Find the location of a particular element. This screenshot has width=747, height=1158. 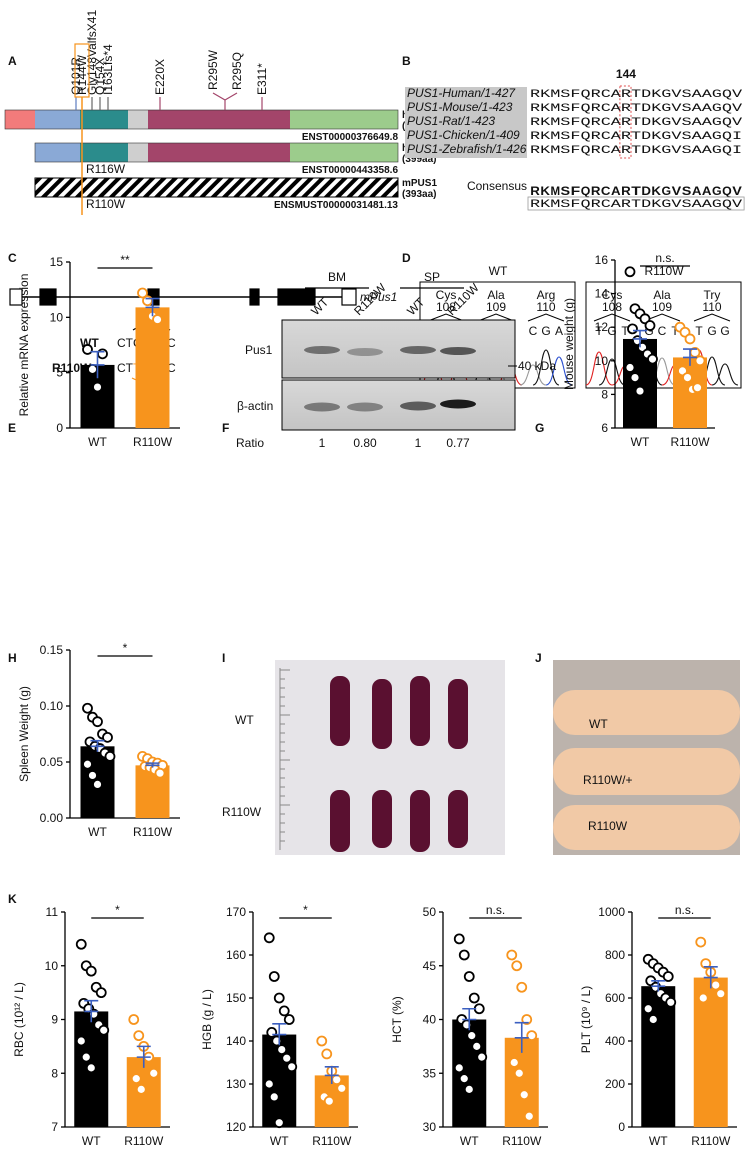

y-tick-label: 8 is located at coordinates (604, 394).